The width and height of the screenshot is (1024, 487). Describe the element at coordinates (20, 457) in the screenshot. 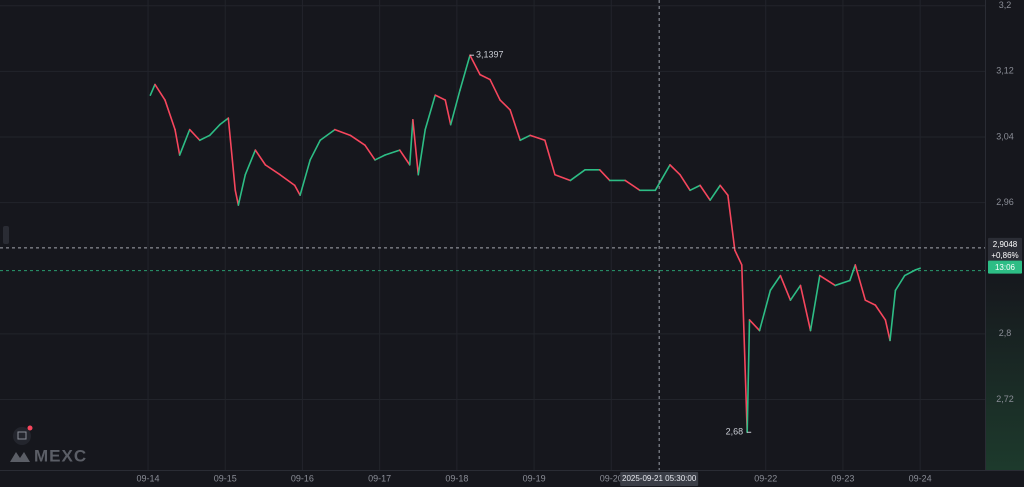

I see `logo-mark` at that location.